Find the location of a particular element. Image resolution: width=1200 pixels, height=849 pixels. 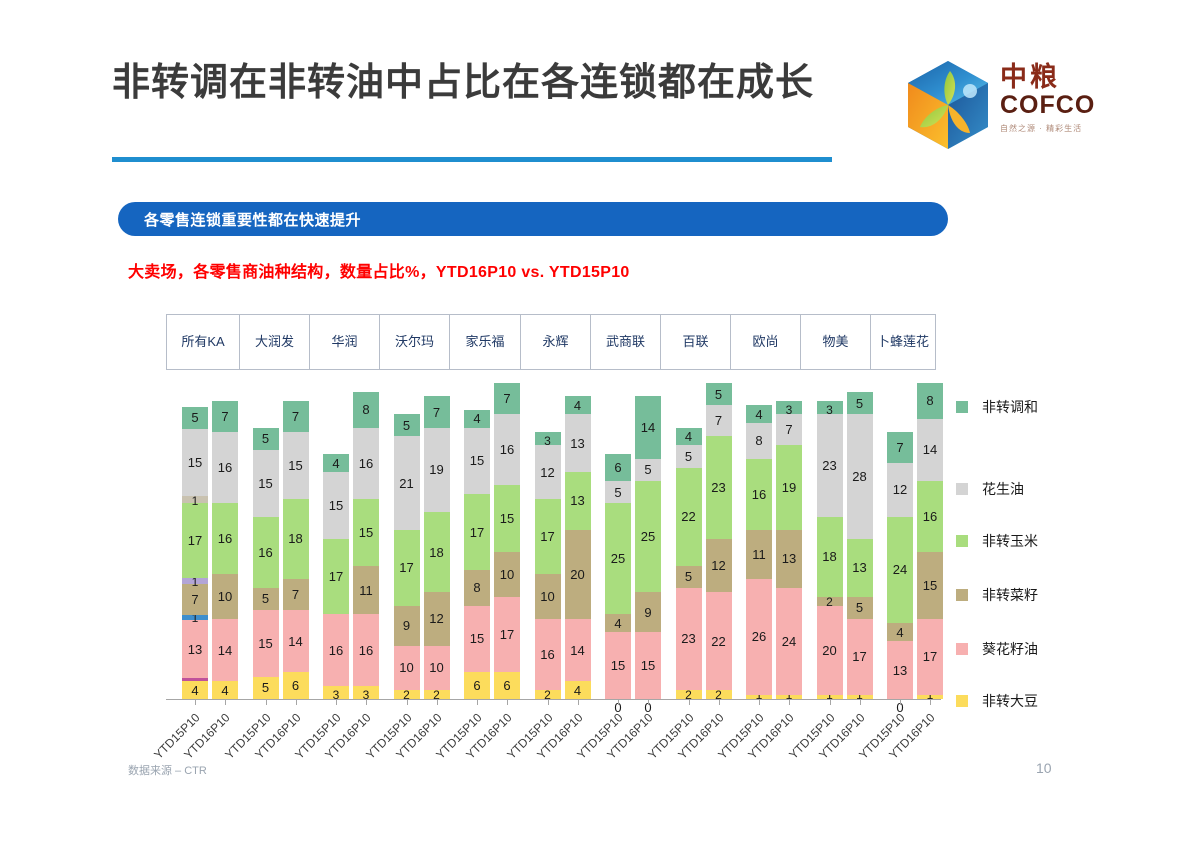

bar-column: 2 10 9 17 21 5 is located at coordinates (406, 557).